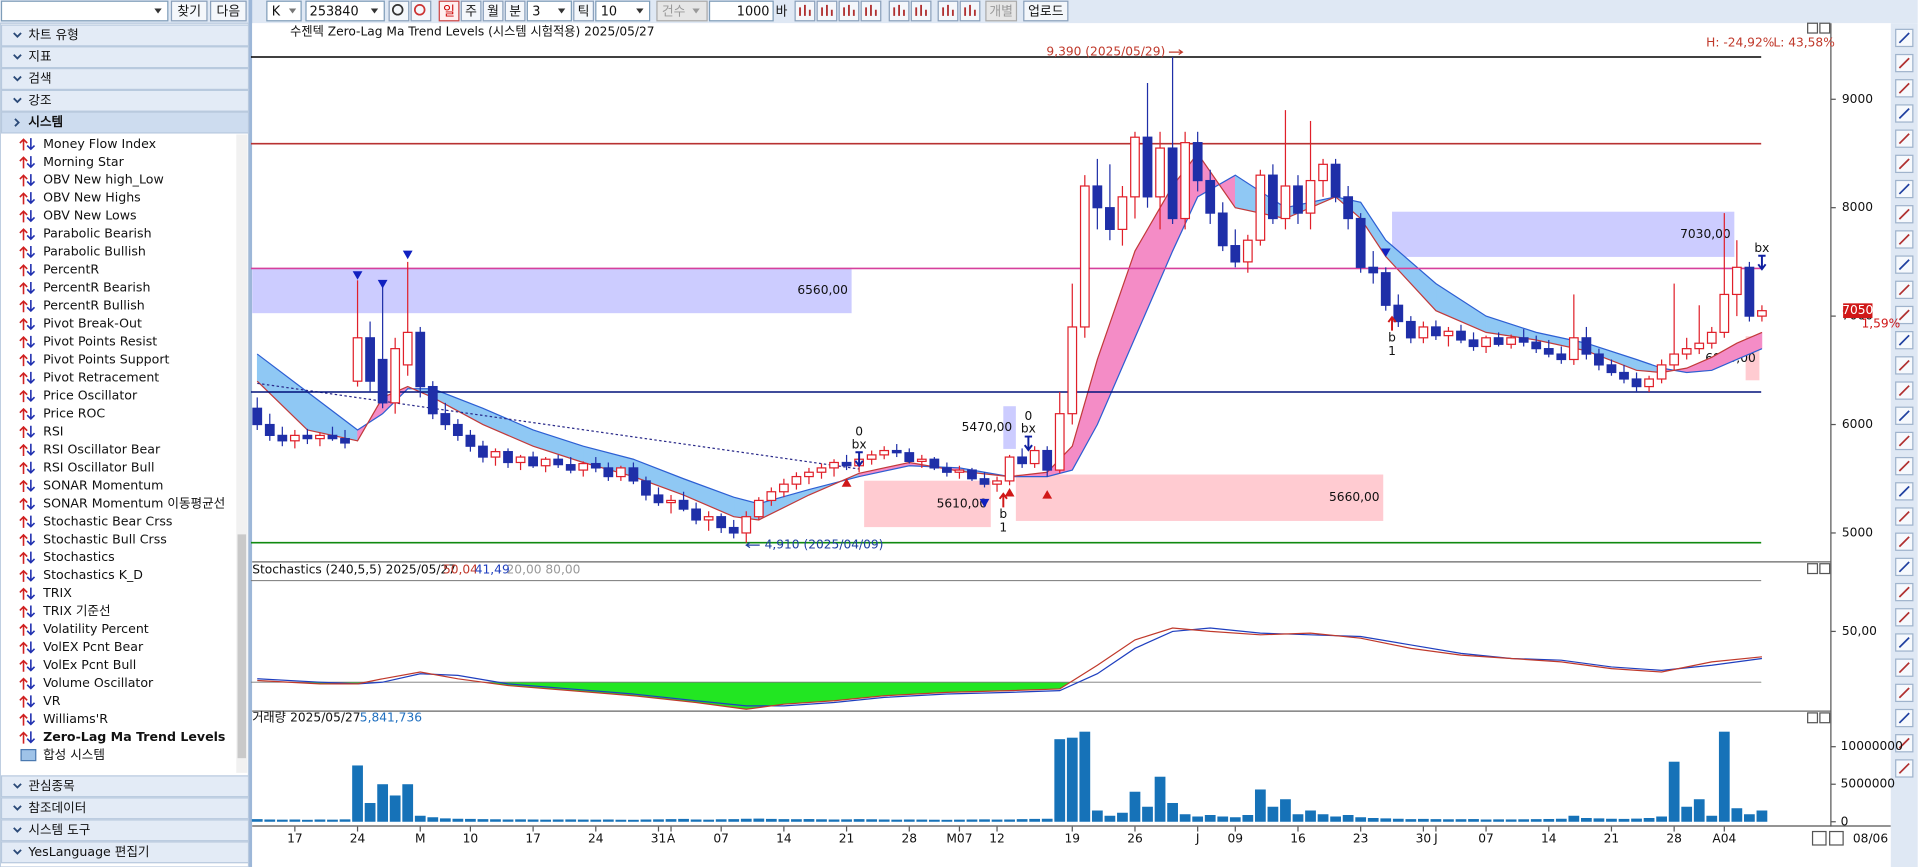 The image size is (1918, 867). Describe the element at coordinates (421, 11) in the screenshot. I see `search-clear-button` at that location.